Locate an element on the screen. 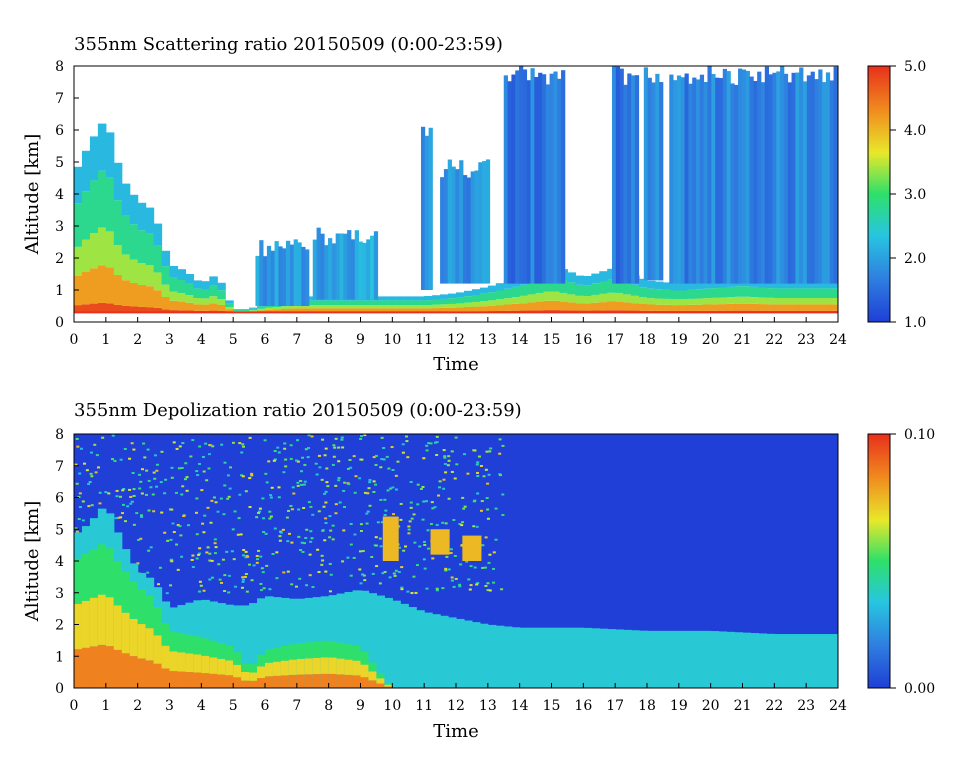 The width and height of the screenshot is (960, 774). colorbar-tick-label: 2.0 is located at coordinates (915, 259).